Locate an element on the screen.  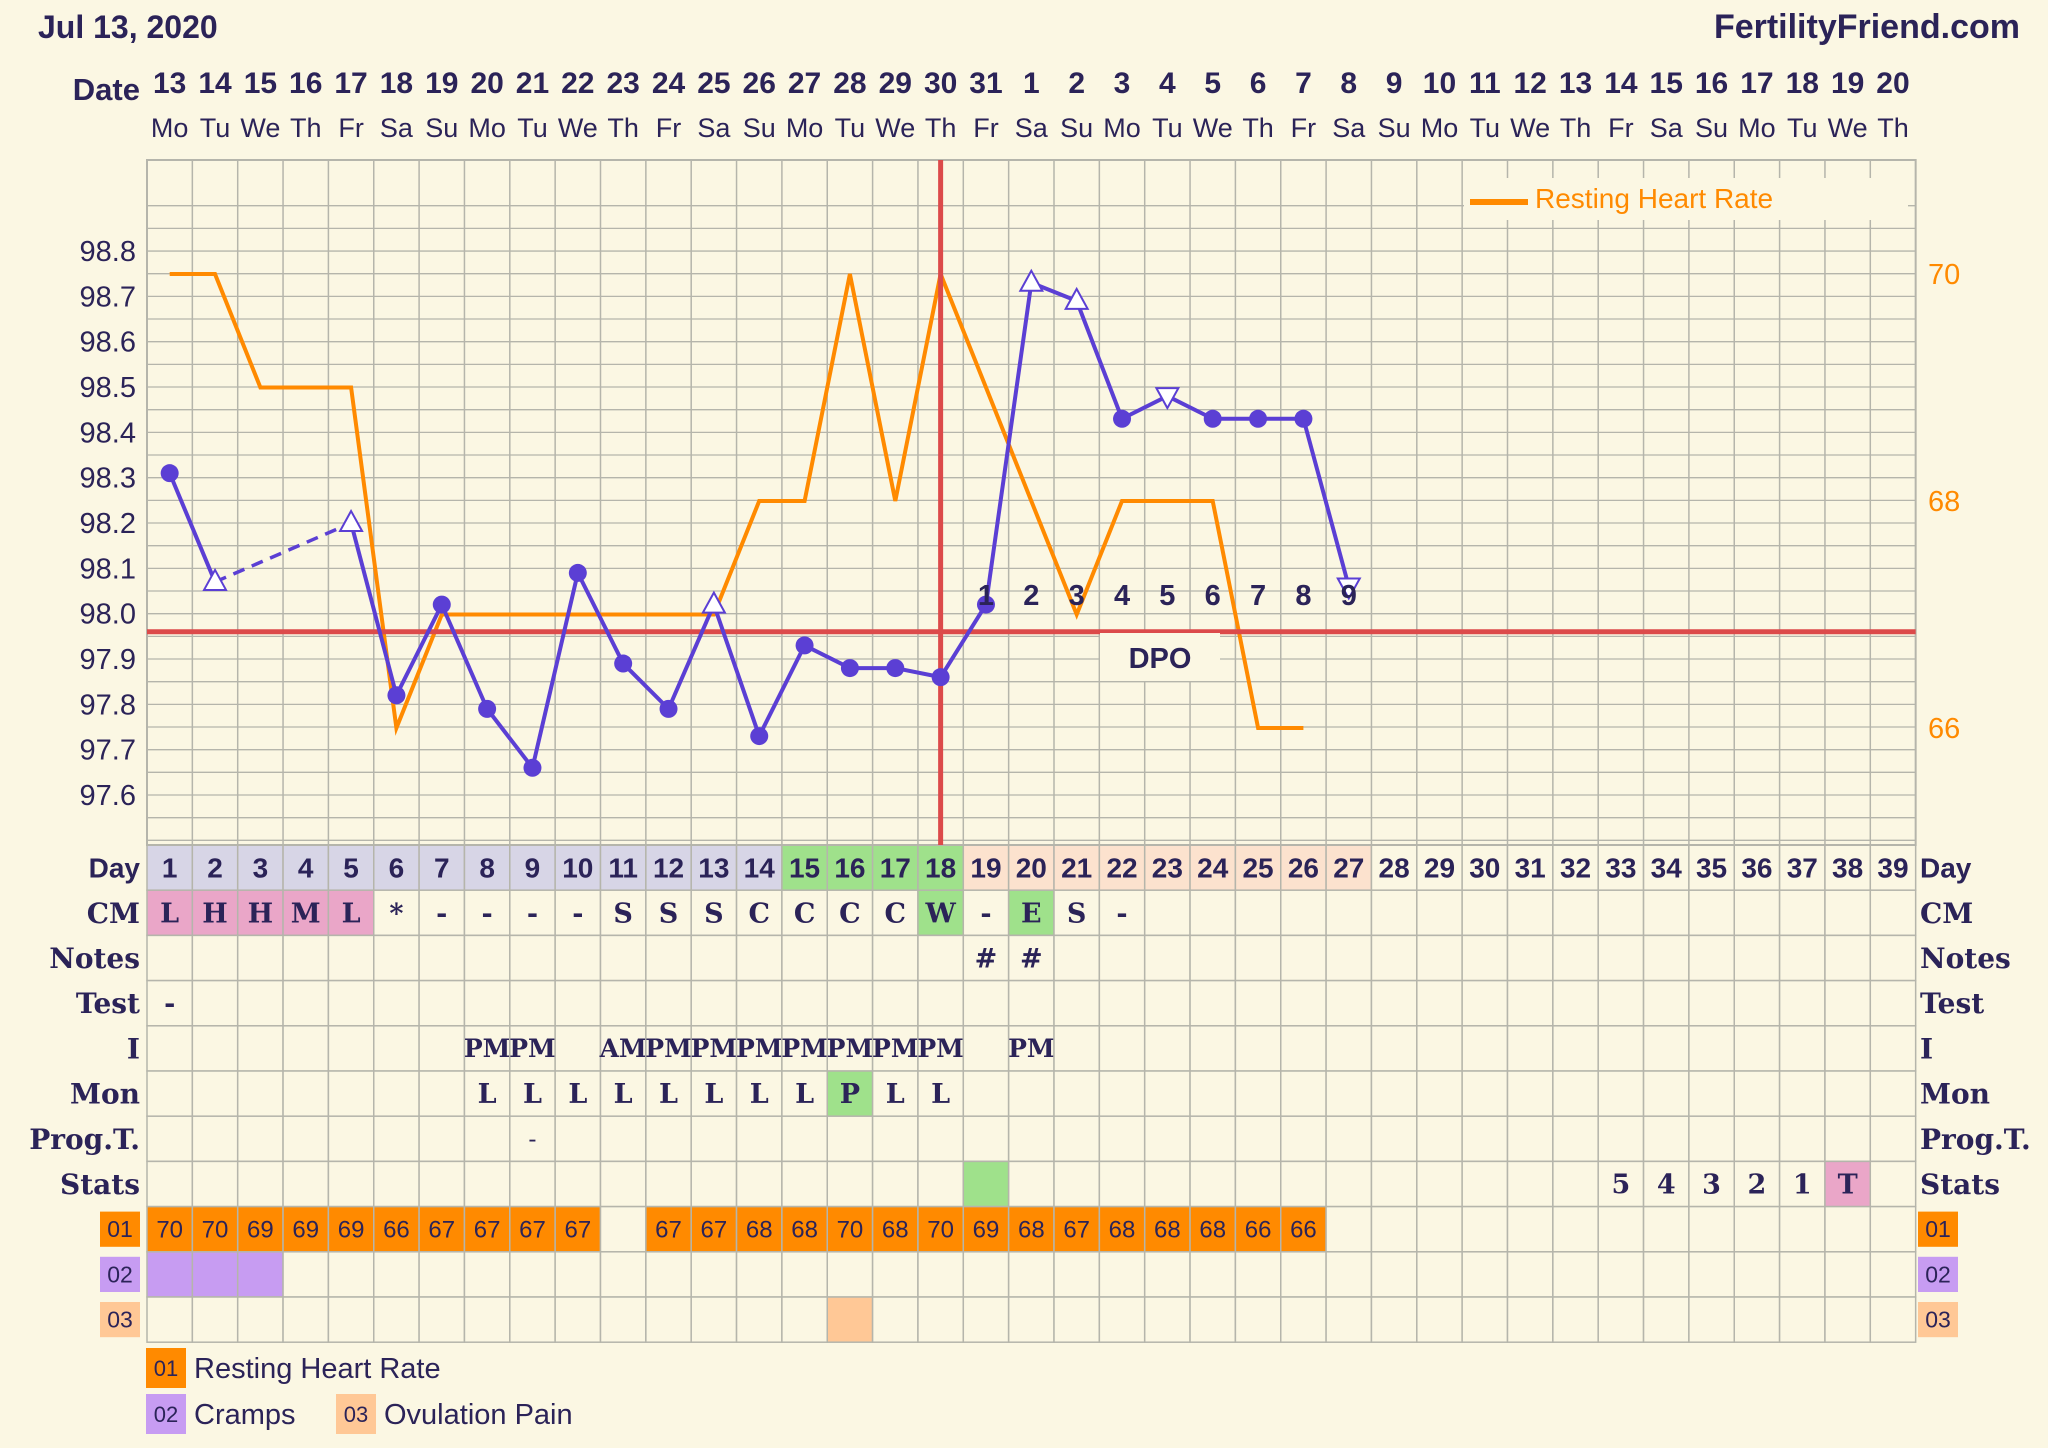
monitor-row-value: L is located at coordinates (713, 1094).